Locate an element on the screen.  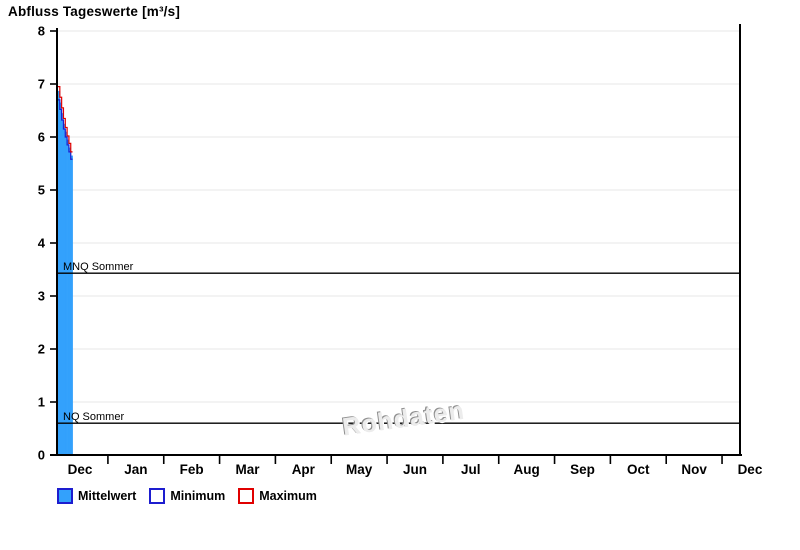
legend-label-minimum: Minimum is located at coordinates (198, 496).